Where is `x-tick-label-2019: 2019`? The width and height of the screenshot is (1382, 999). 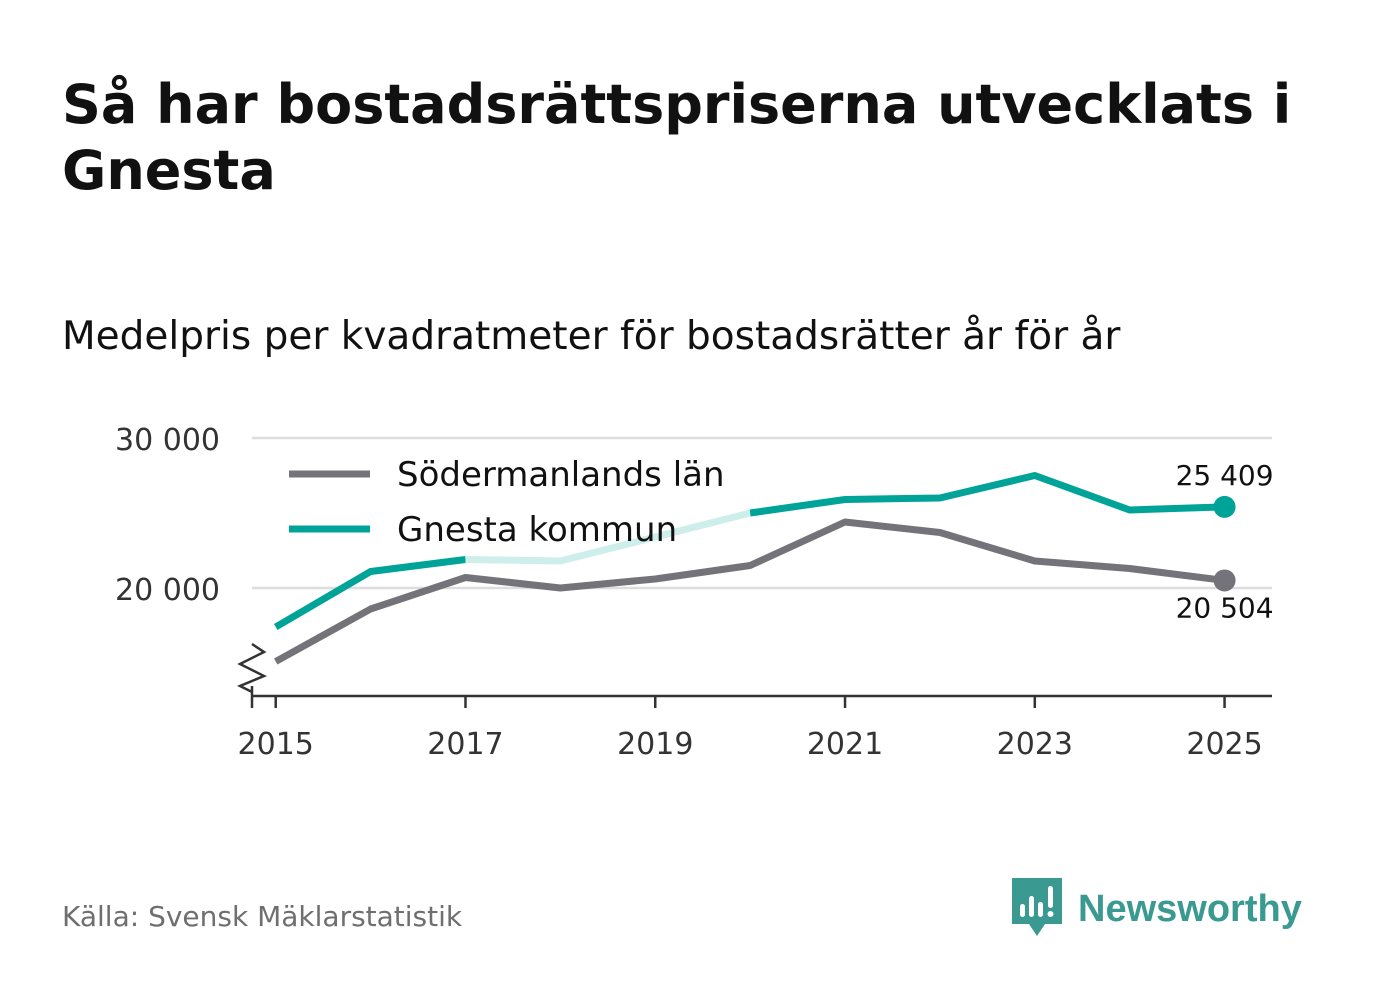
x-tick-label-2019: 2019 is located at coordinates (655, 744).